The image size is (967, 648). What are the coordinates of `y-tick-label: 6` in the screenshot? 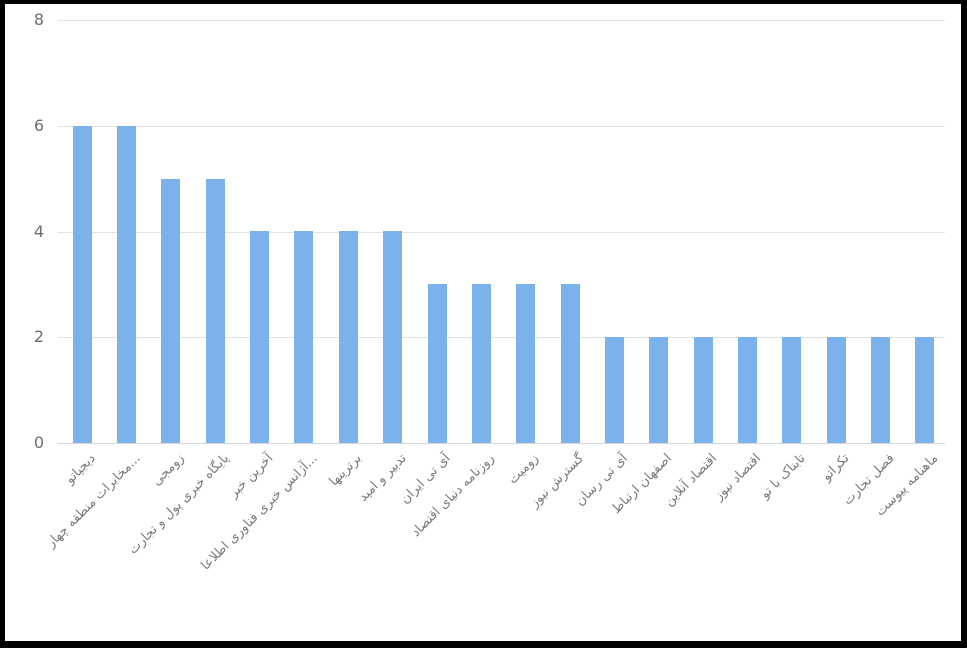 It's located at (38, 125).